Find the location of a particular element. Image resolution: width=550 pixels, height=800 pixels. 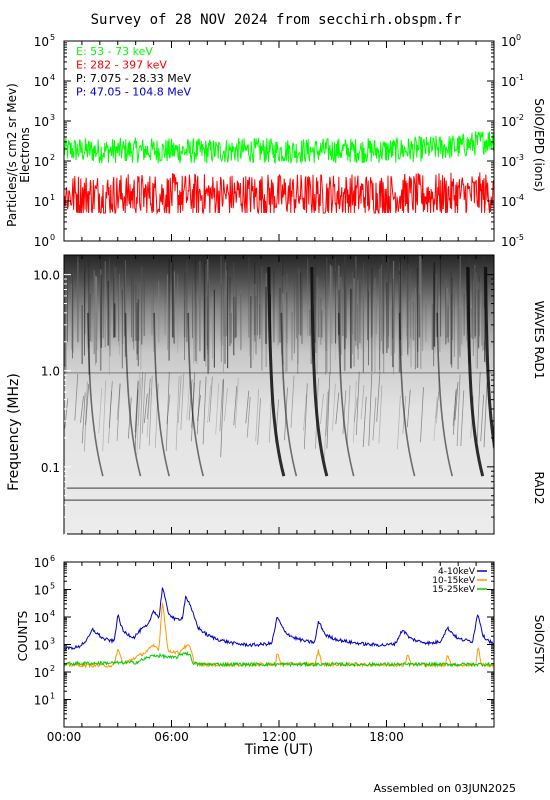

waves-ylabel: Frequency (MHz) is located at coordinates (14, 432).